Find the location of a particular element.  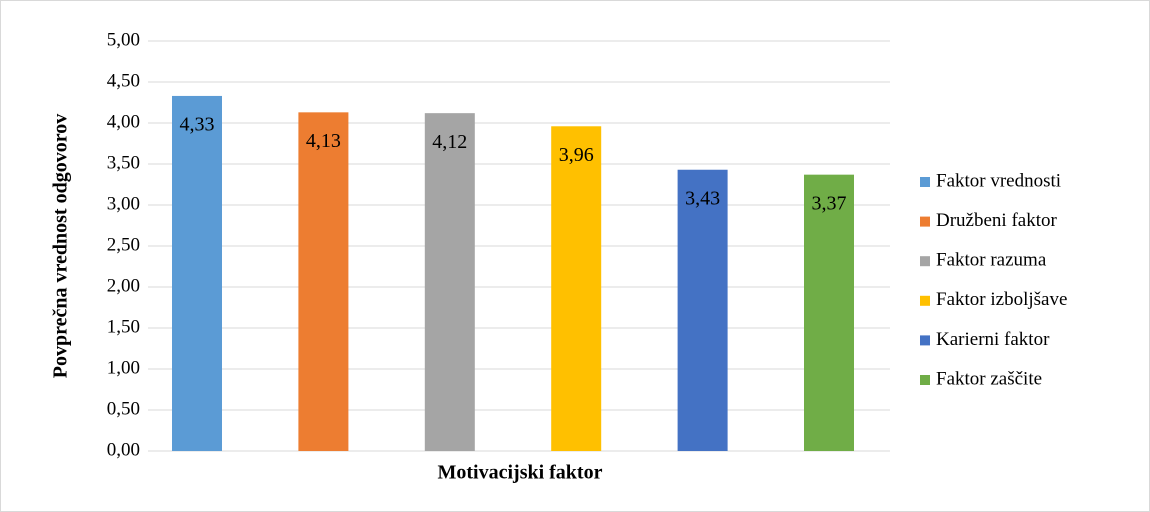

y-tick-label: 2,50 is located at coordinates (123, 244).